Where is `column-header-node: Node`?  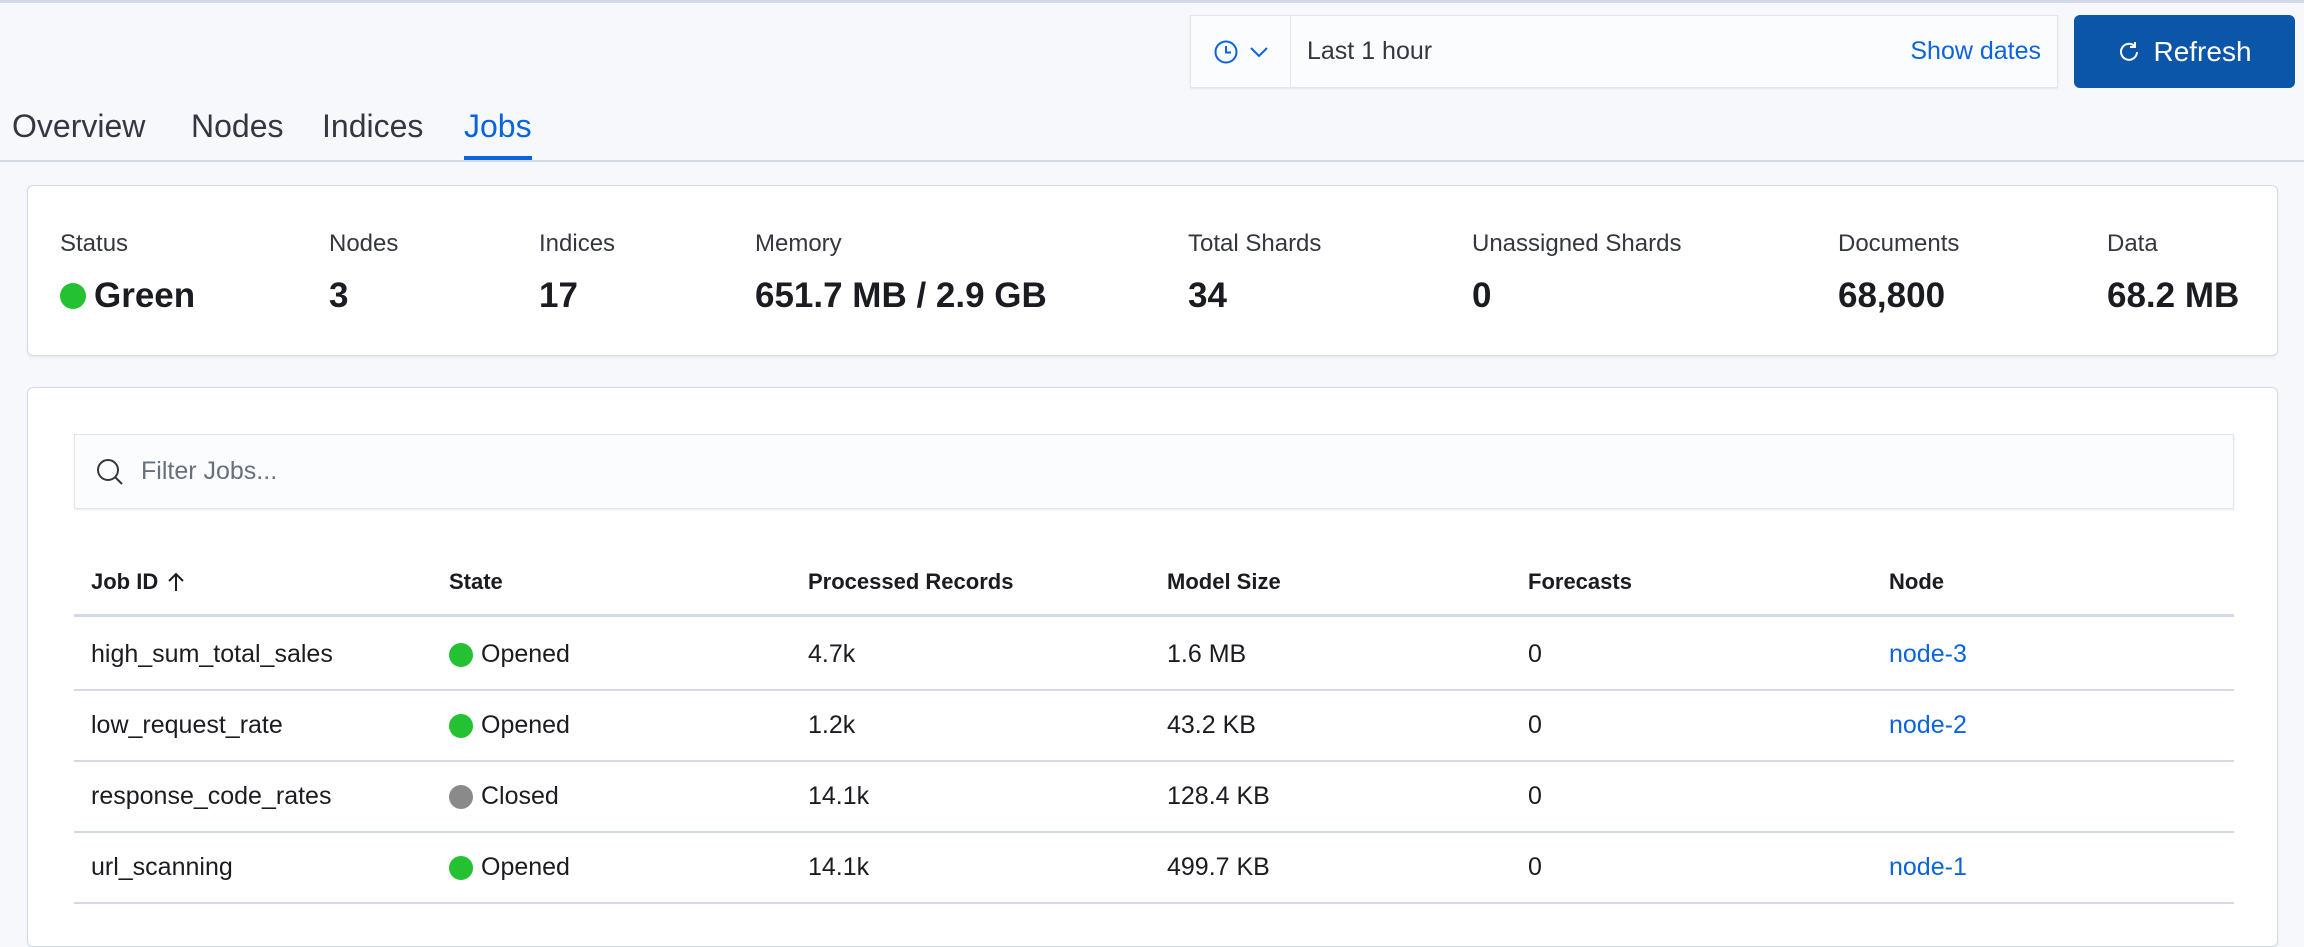
column-header-node: Node is located at coordinates (1916, 581).